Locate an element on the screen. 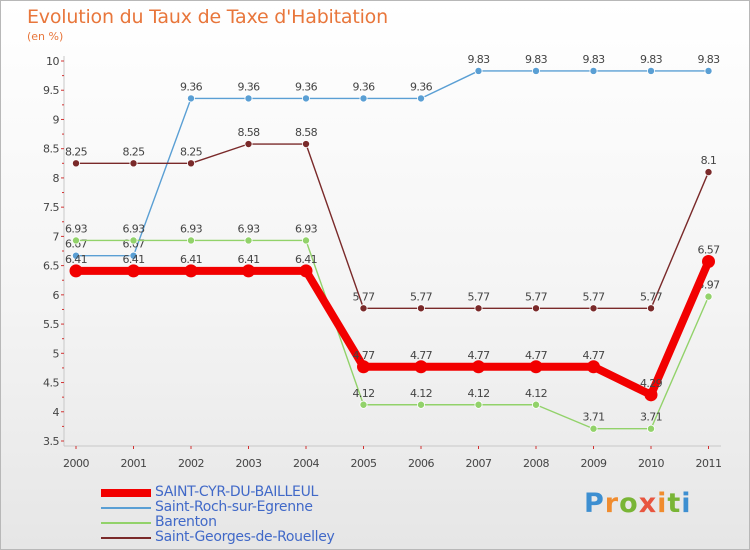 This screenshot has width=750, height=550. y-tick-label: 4.5 is located at coordinates (51, 383).